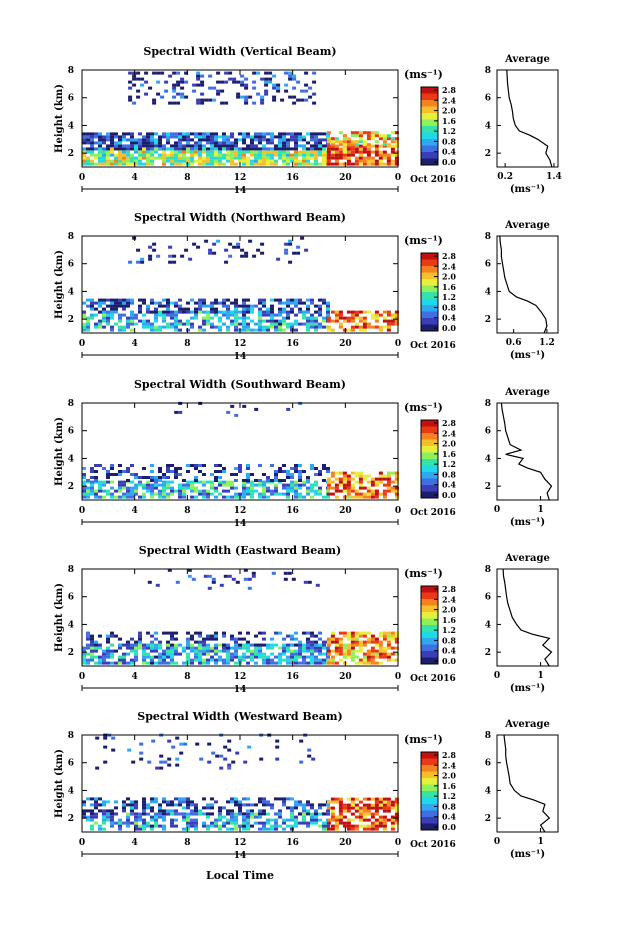 The height and width of the screenshot is (929, 618). Describe the element at coordinates (240, 690) in the screenshot. I see `day-label: 14` at that location.